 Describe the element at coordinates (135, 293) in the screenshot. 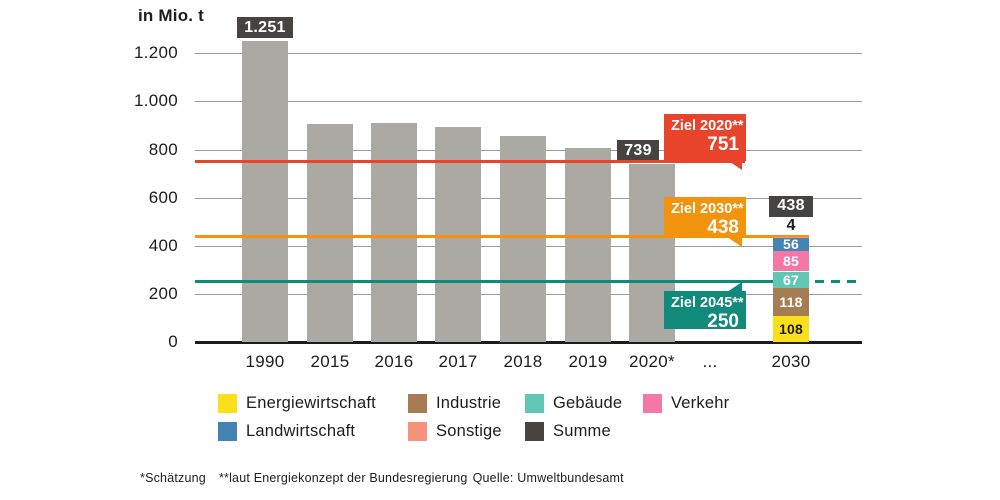

I see `y-tick-label: 200` at that location.